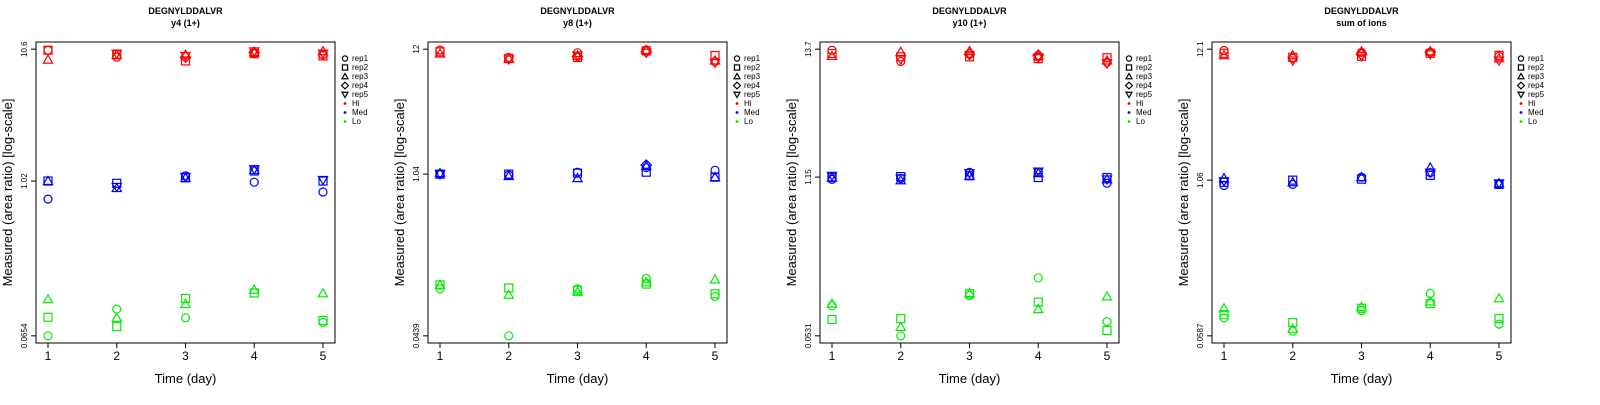  I want to click on data-point-hi-rep4, so click(1038, 55).